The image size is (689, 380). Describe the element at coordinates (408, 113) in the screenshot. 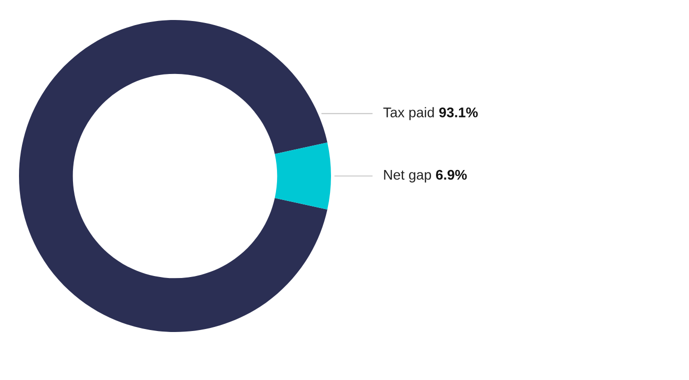

I see `slice-label: Tax paid` at that location.